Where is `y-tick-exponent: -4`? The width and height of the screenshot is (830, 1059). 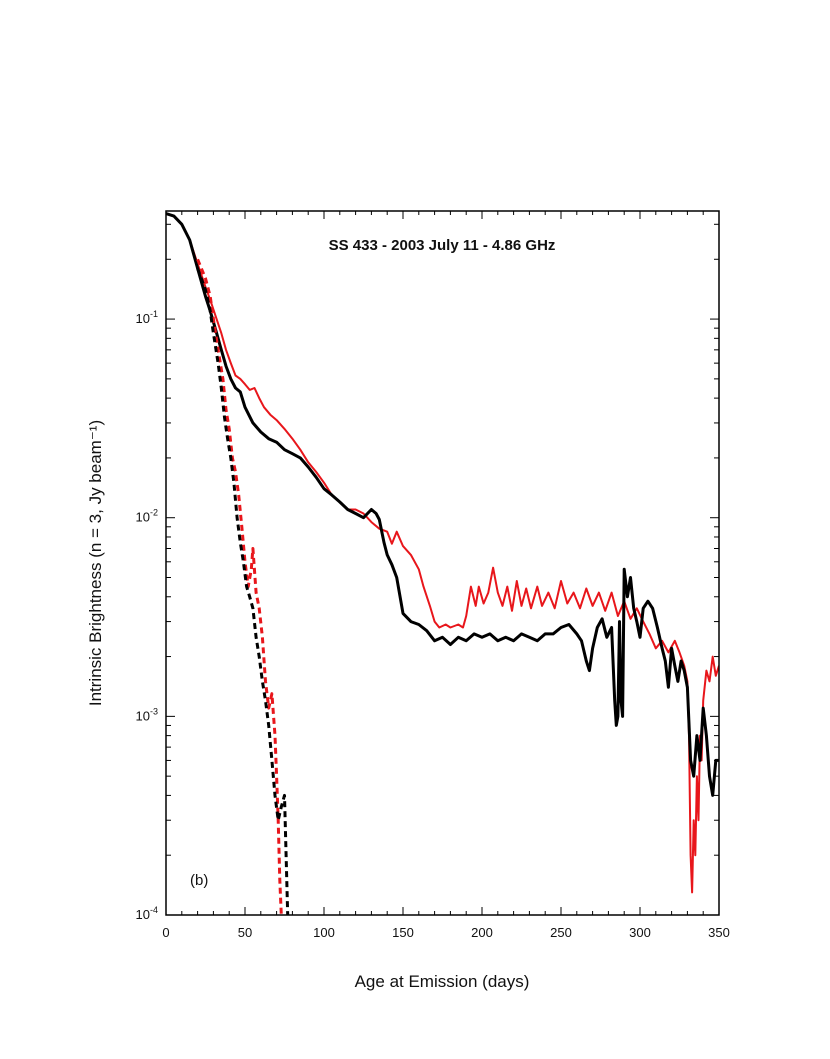 y-tick-exponent: -4 is located at coordinates (154, 910).